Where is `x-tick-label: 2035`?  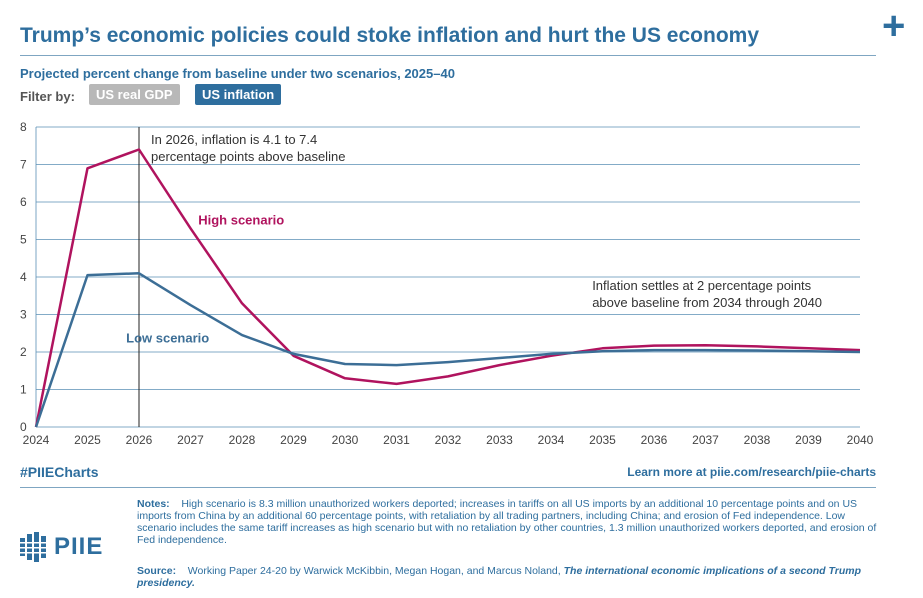 x-tick-label: 2035 is located at coordinates (602, 440).